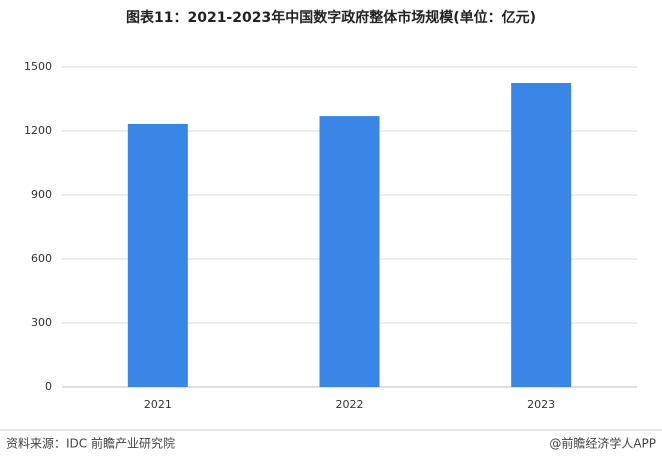 The width and height of the screenshot is (662, 464). Describe the element at coordinates (541, 404) in the screenshot. I see `x-tick-label: 2023` at that location.